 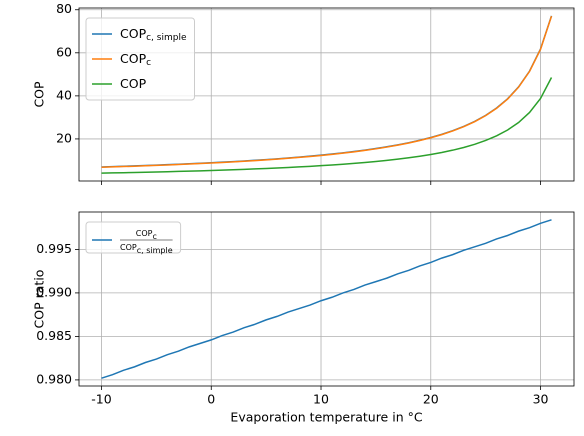 What do you see at coordinates (54, 248) in the screenshot?
I see `y-tick-label: 0.995` at bounding box center [54, 248].